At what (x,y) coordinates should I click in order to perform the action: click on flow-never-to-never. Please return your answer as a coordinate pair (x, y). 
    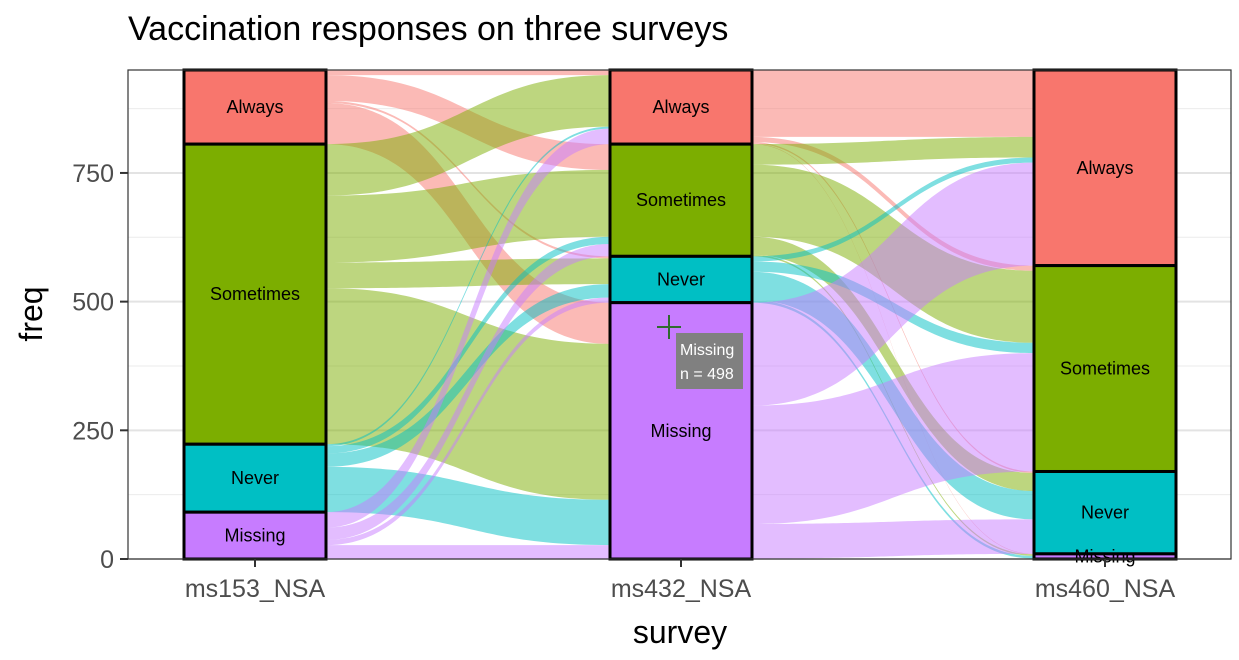
    Looking at the image, I should click on (468, 375).